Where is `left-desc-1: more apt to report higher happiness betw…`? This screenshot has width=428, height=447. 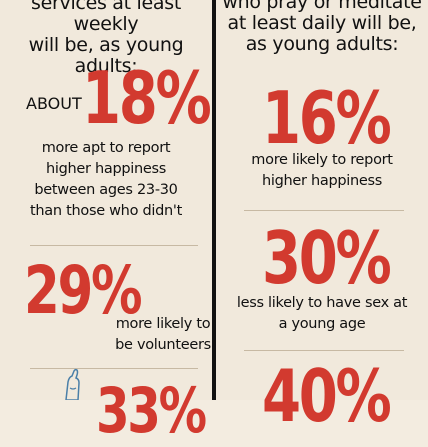
left-desc-1: more apt to report higher happiness betw… is located at coordinates (106, 180).